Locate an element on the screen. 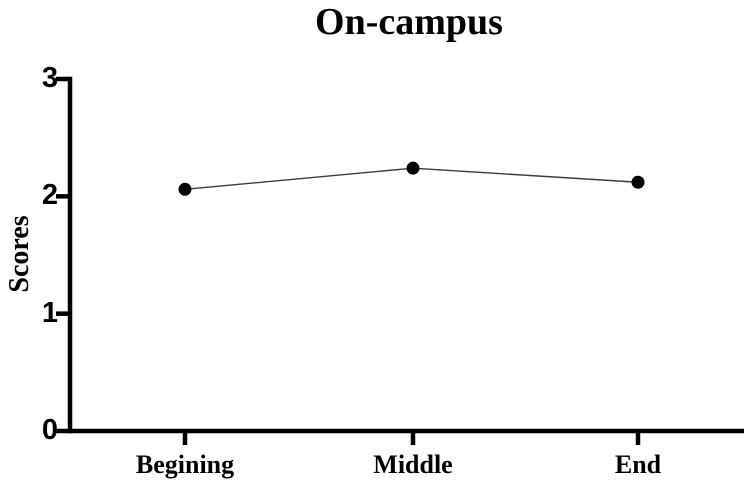 This screenshot has height=481, width=756. x-tick-label: End is located at coordinates (638, 464).